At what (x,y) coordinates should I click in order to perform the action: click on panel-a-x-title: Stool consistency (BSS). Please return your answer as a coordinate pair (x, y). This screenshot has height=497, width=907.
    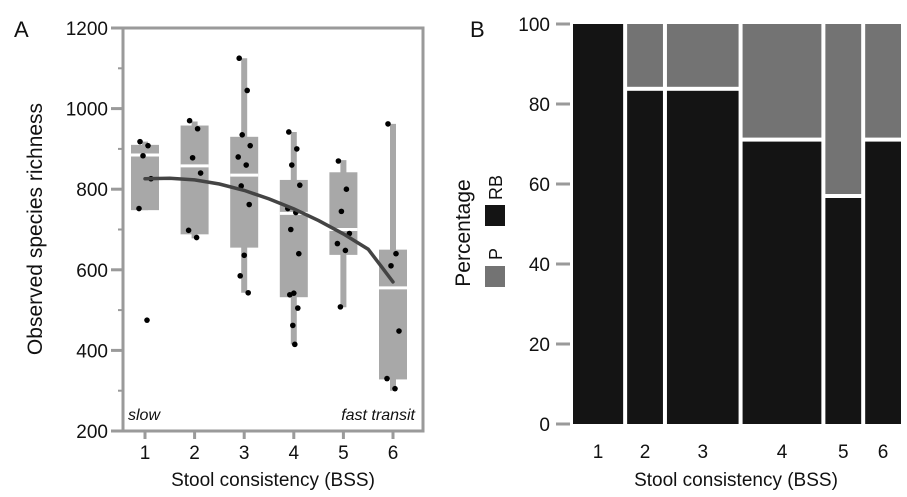
    Looking at the image, I should click on (273, 480).